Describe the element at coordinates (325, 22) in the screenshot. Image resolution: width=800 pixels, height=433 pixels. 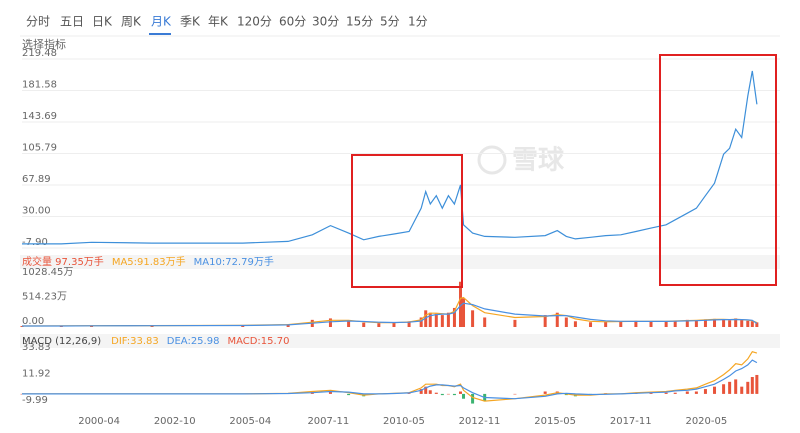
I see `tab: 30分` at that location.